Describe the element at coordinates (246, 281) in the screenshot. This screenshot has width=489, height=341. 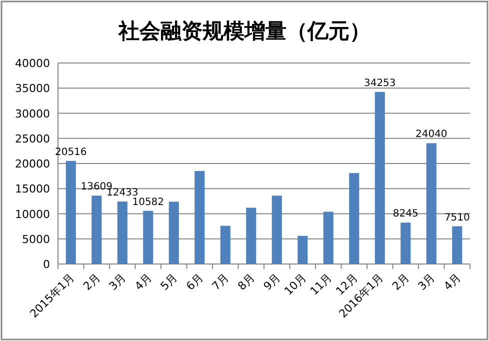
I see `x-tick-label: 8月` at that location.